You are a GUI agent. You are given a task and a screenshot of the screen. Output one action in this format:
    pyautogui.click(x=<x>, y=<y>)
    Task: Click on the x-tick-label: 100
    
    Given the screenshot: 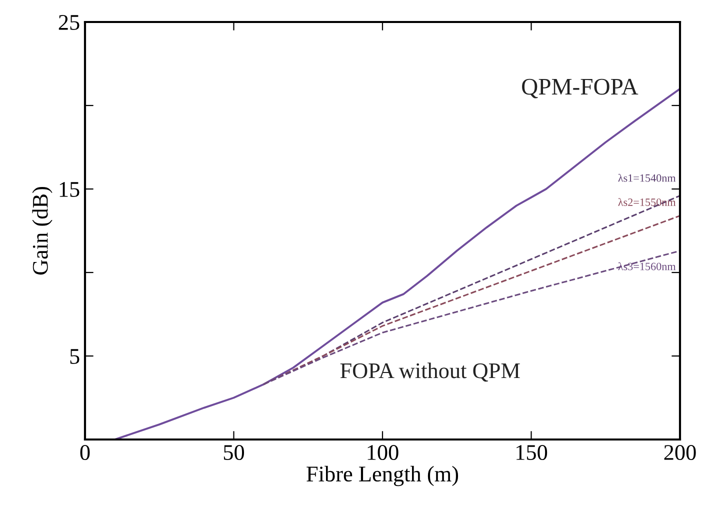 What is the action you would take?
    pyautogui.click(x=383, y=452)
    